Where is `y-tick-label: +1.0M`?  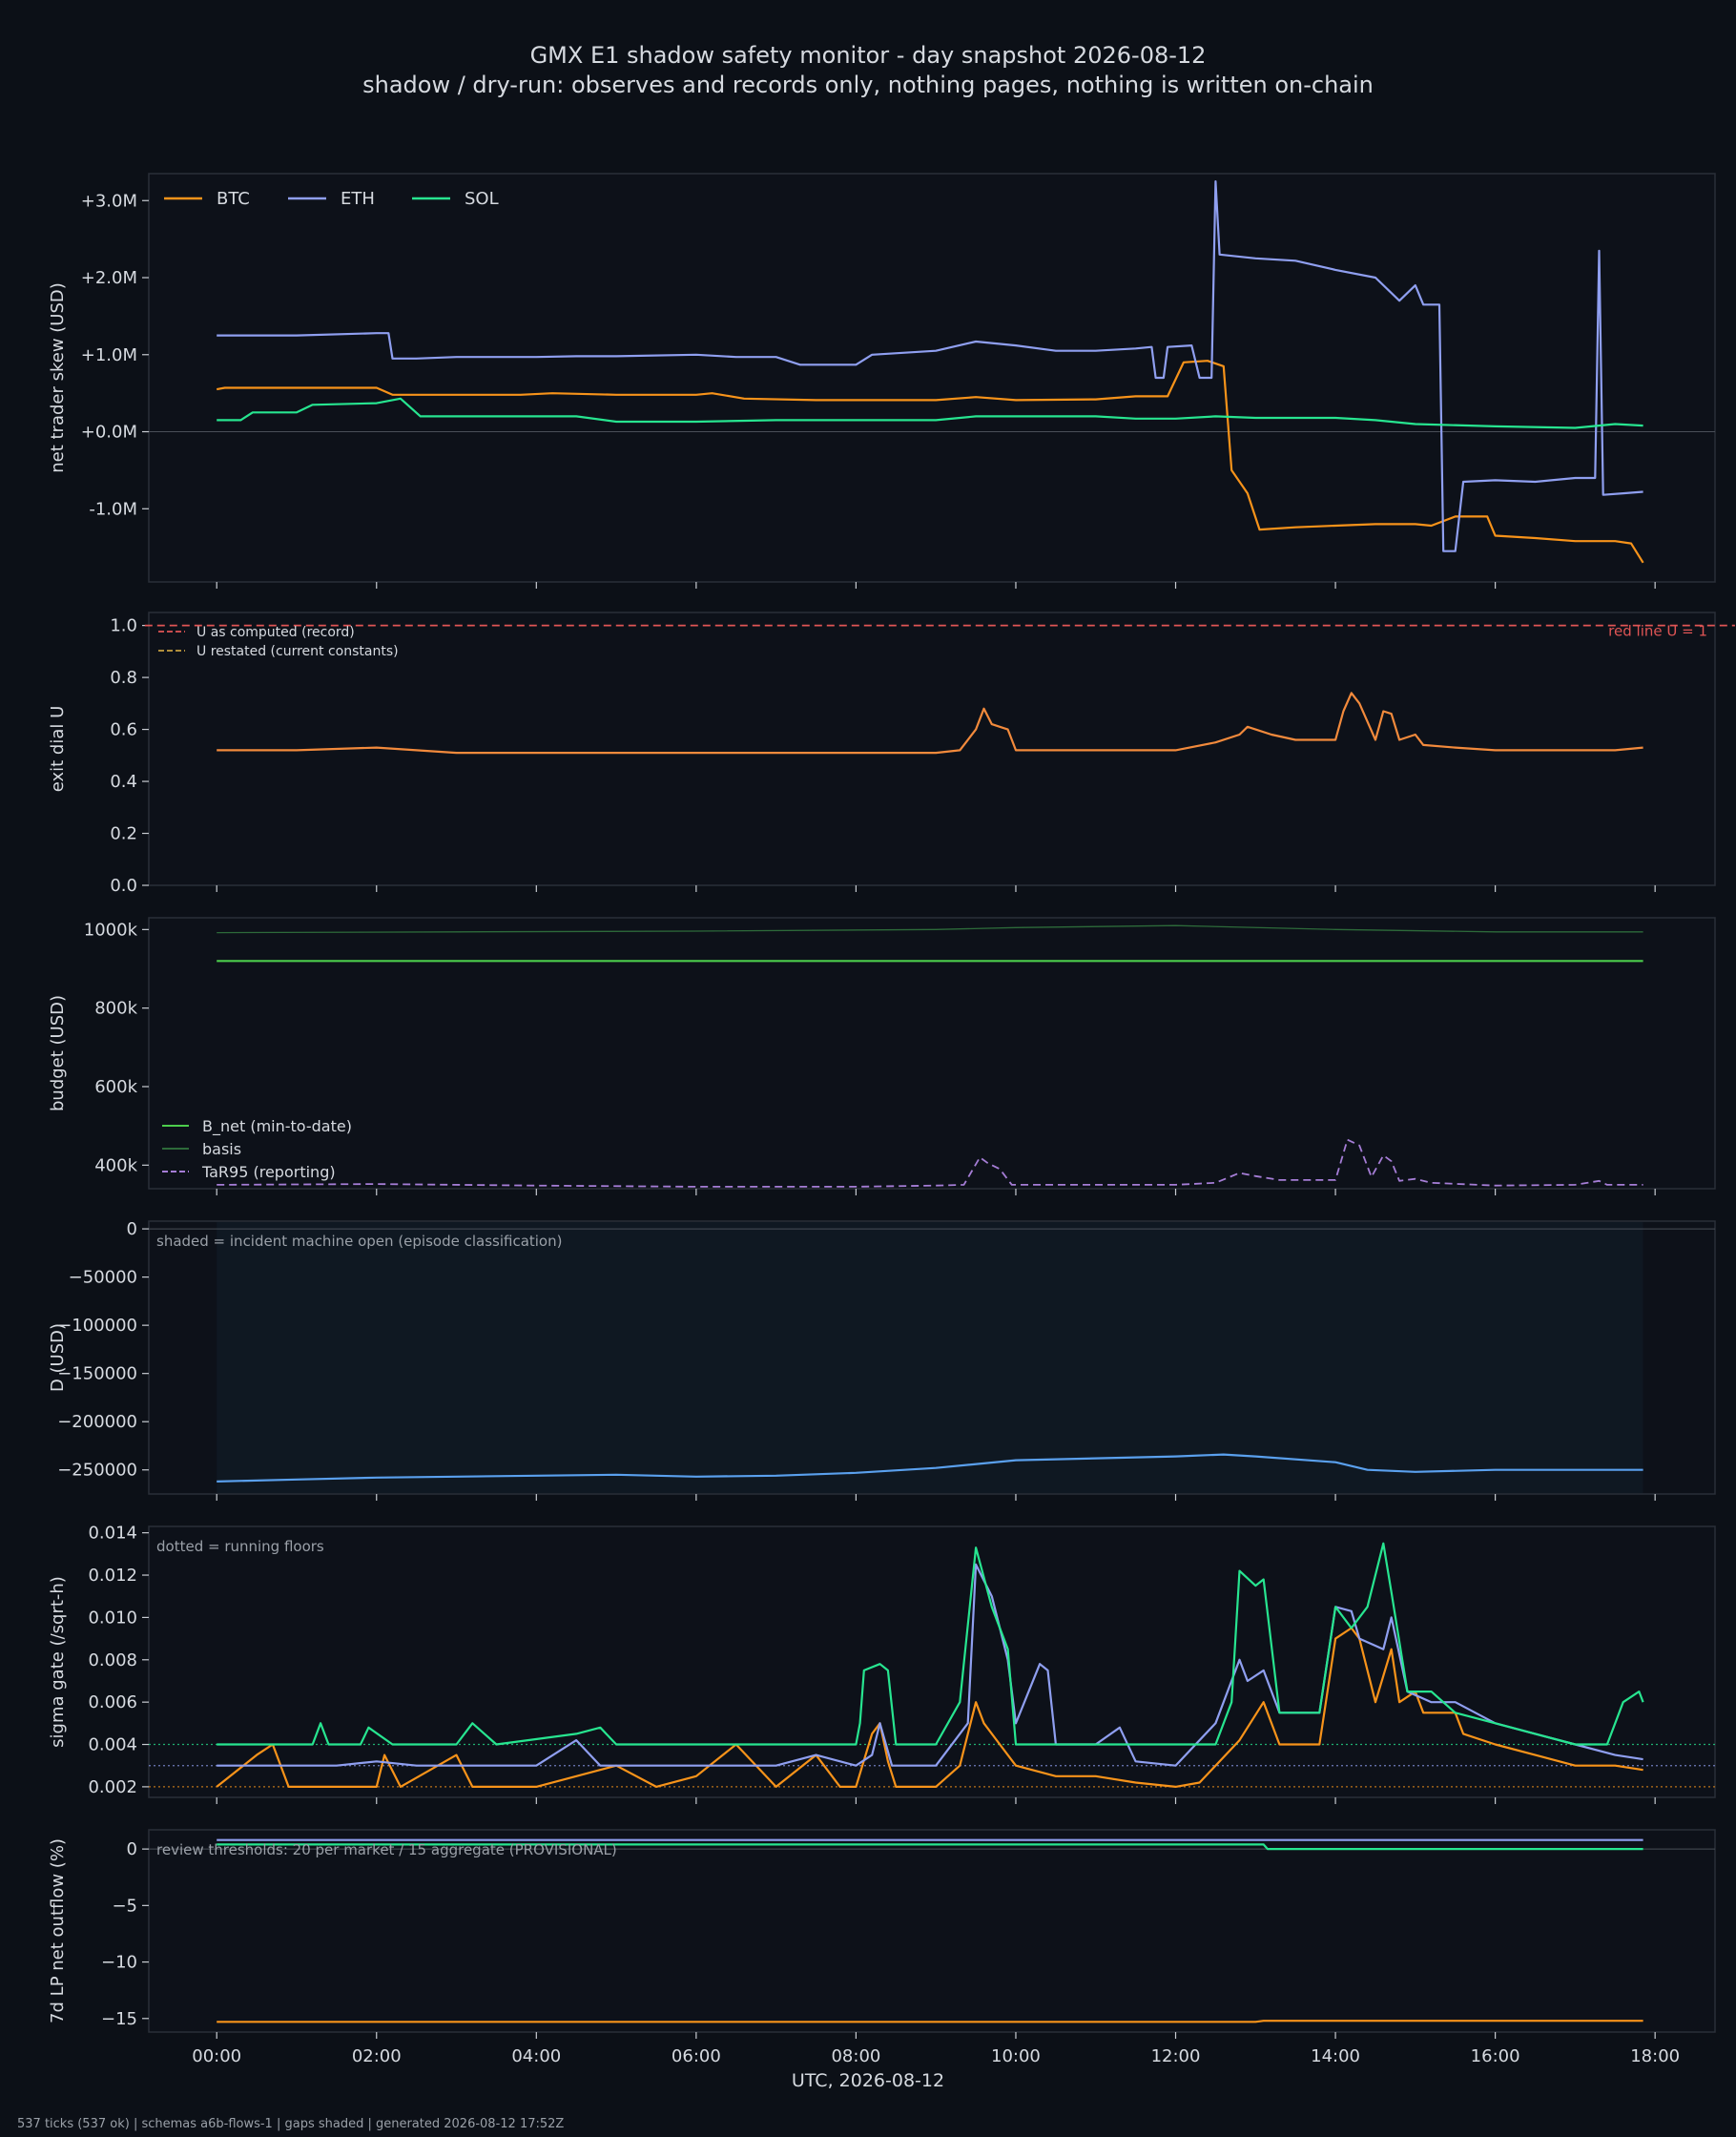
y-tick-label: +1.0M is located at coordinates (109, 355).